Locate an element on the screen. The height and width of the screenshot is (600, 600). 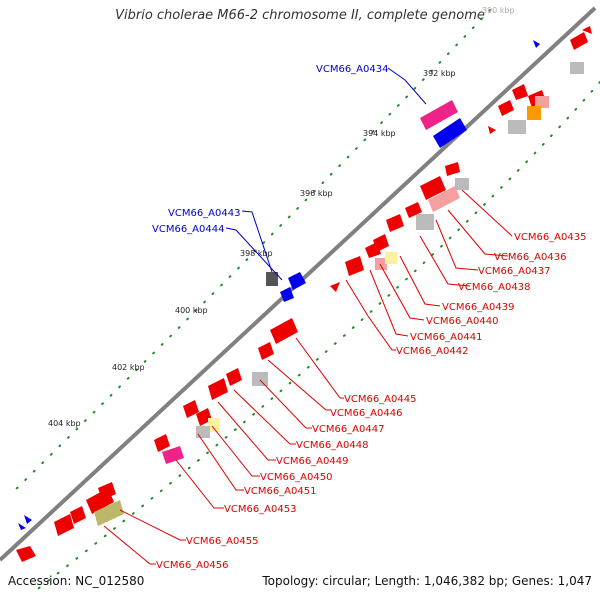
leader-a0456 is located at coordinates (129, 545).